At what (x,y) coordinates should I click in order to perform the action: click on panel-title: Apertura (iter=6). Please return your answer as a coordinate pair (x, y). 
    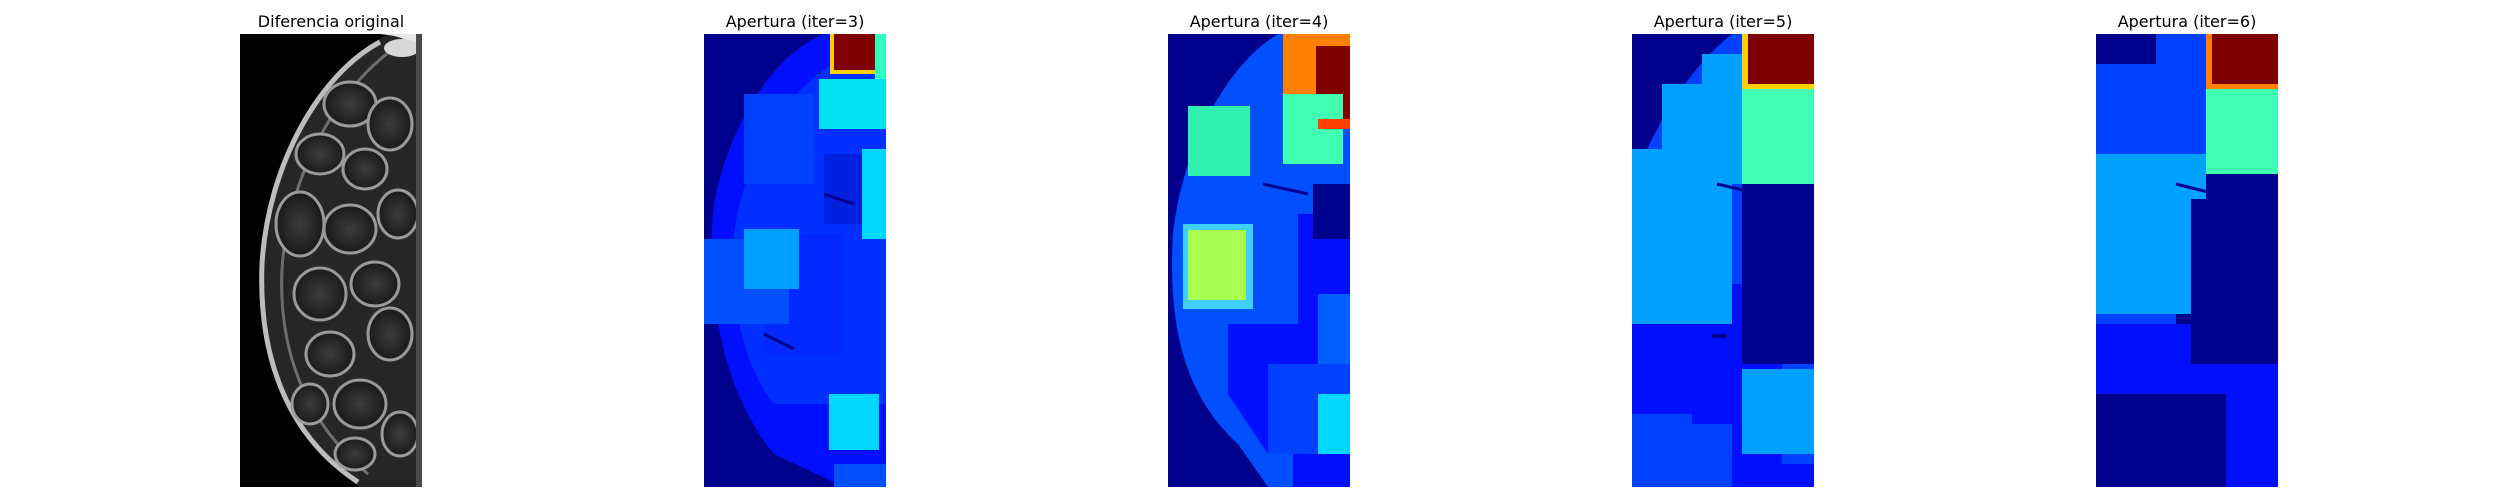
    Looking at the image, I should click on (2187, 21).